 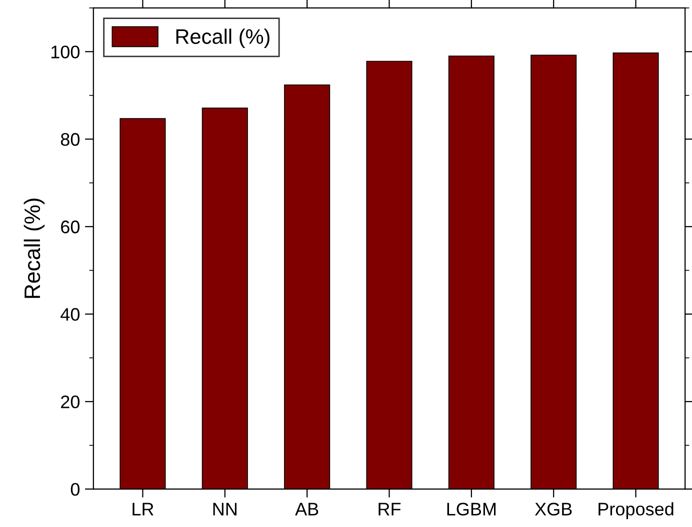 I want to click on y-tick-label: 20, so click(x=70, y=402).